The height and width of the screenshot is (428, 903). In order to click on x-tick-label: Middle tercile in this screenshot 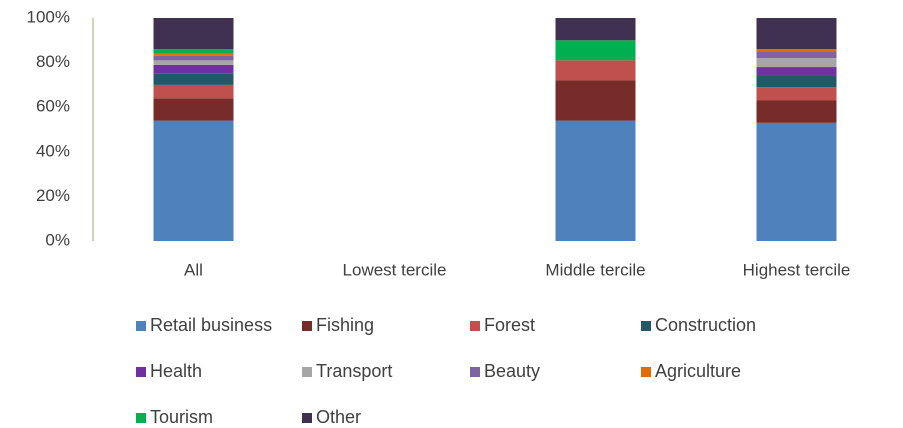, I will do `click(595, 269)`.